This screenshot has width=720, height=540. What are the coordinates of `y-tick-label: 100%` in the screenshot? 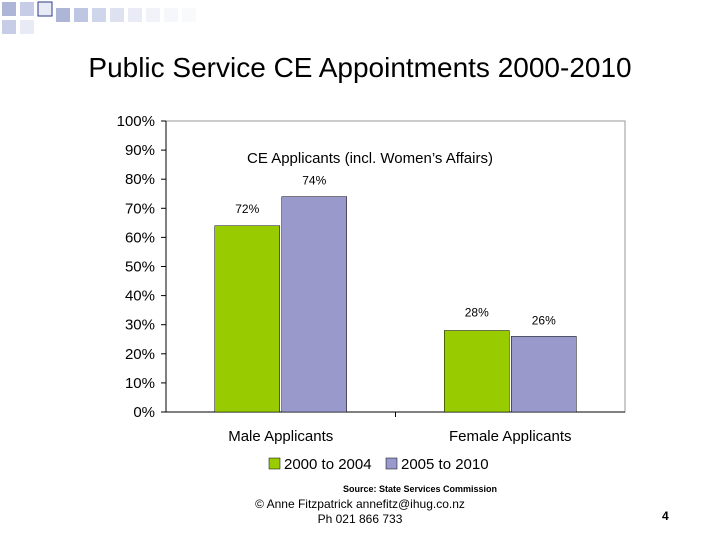 It's located at (136, 121).